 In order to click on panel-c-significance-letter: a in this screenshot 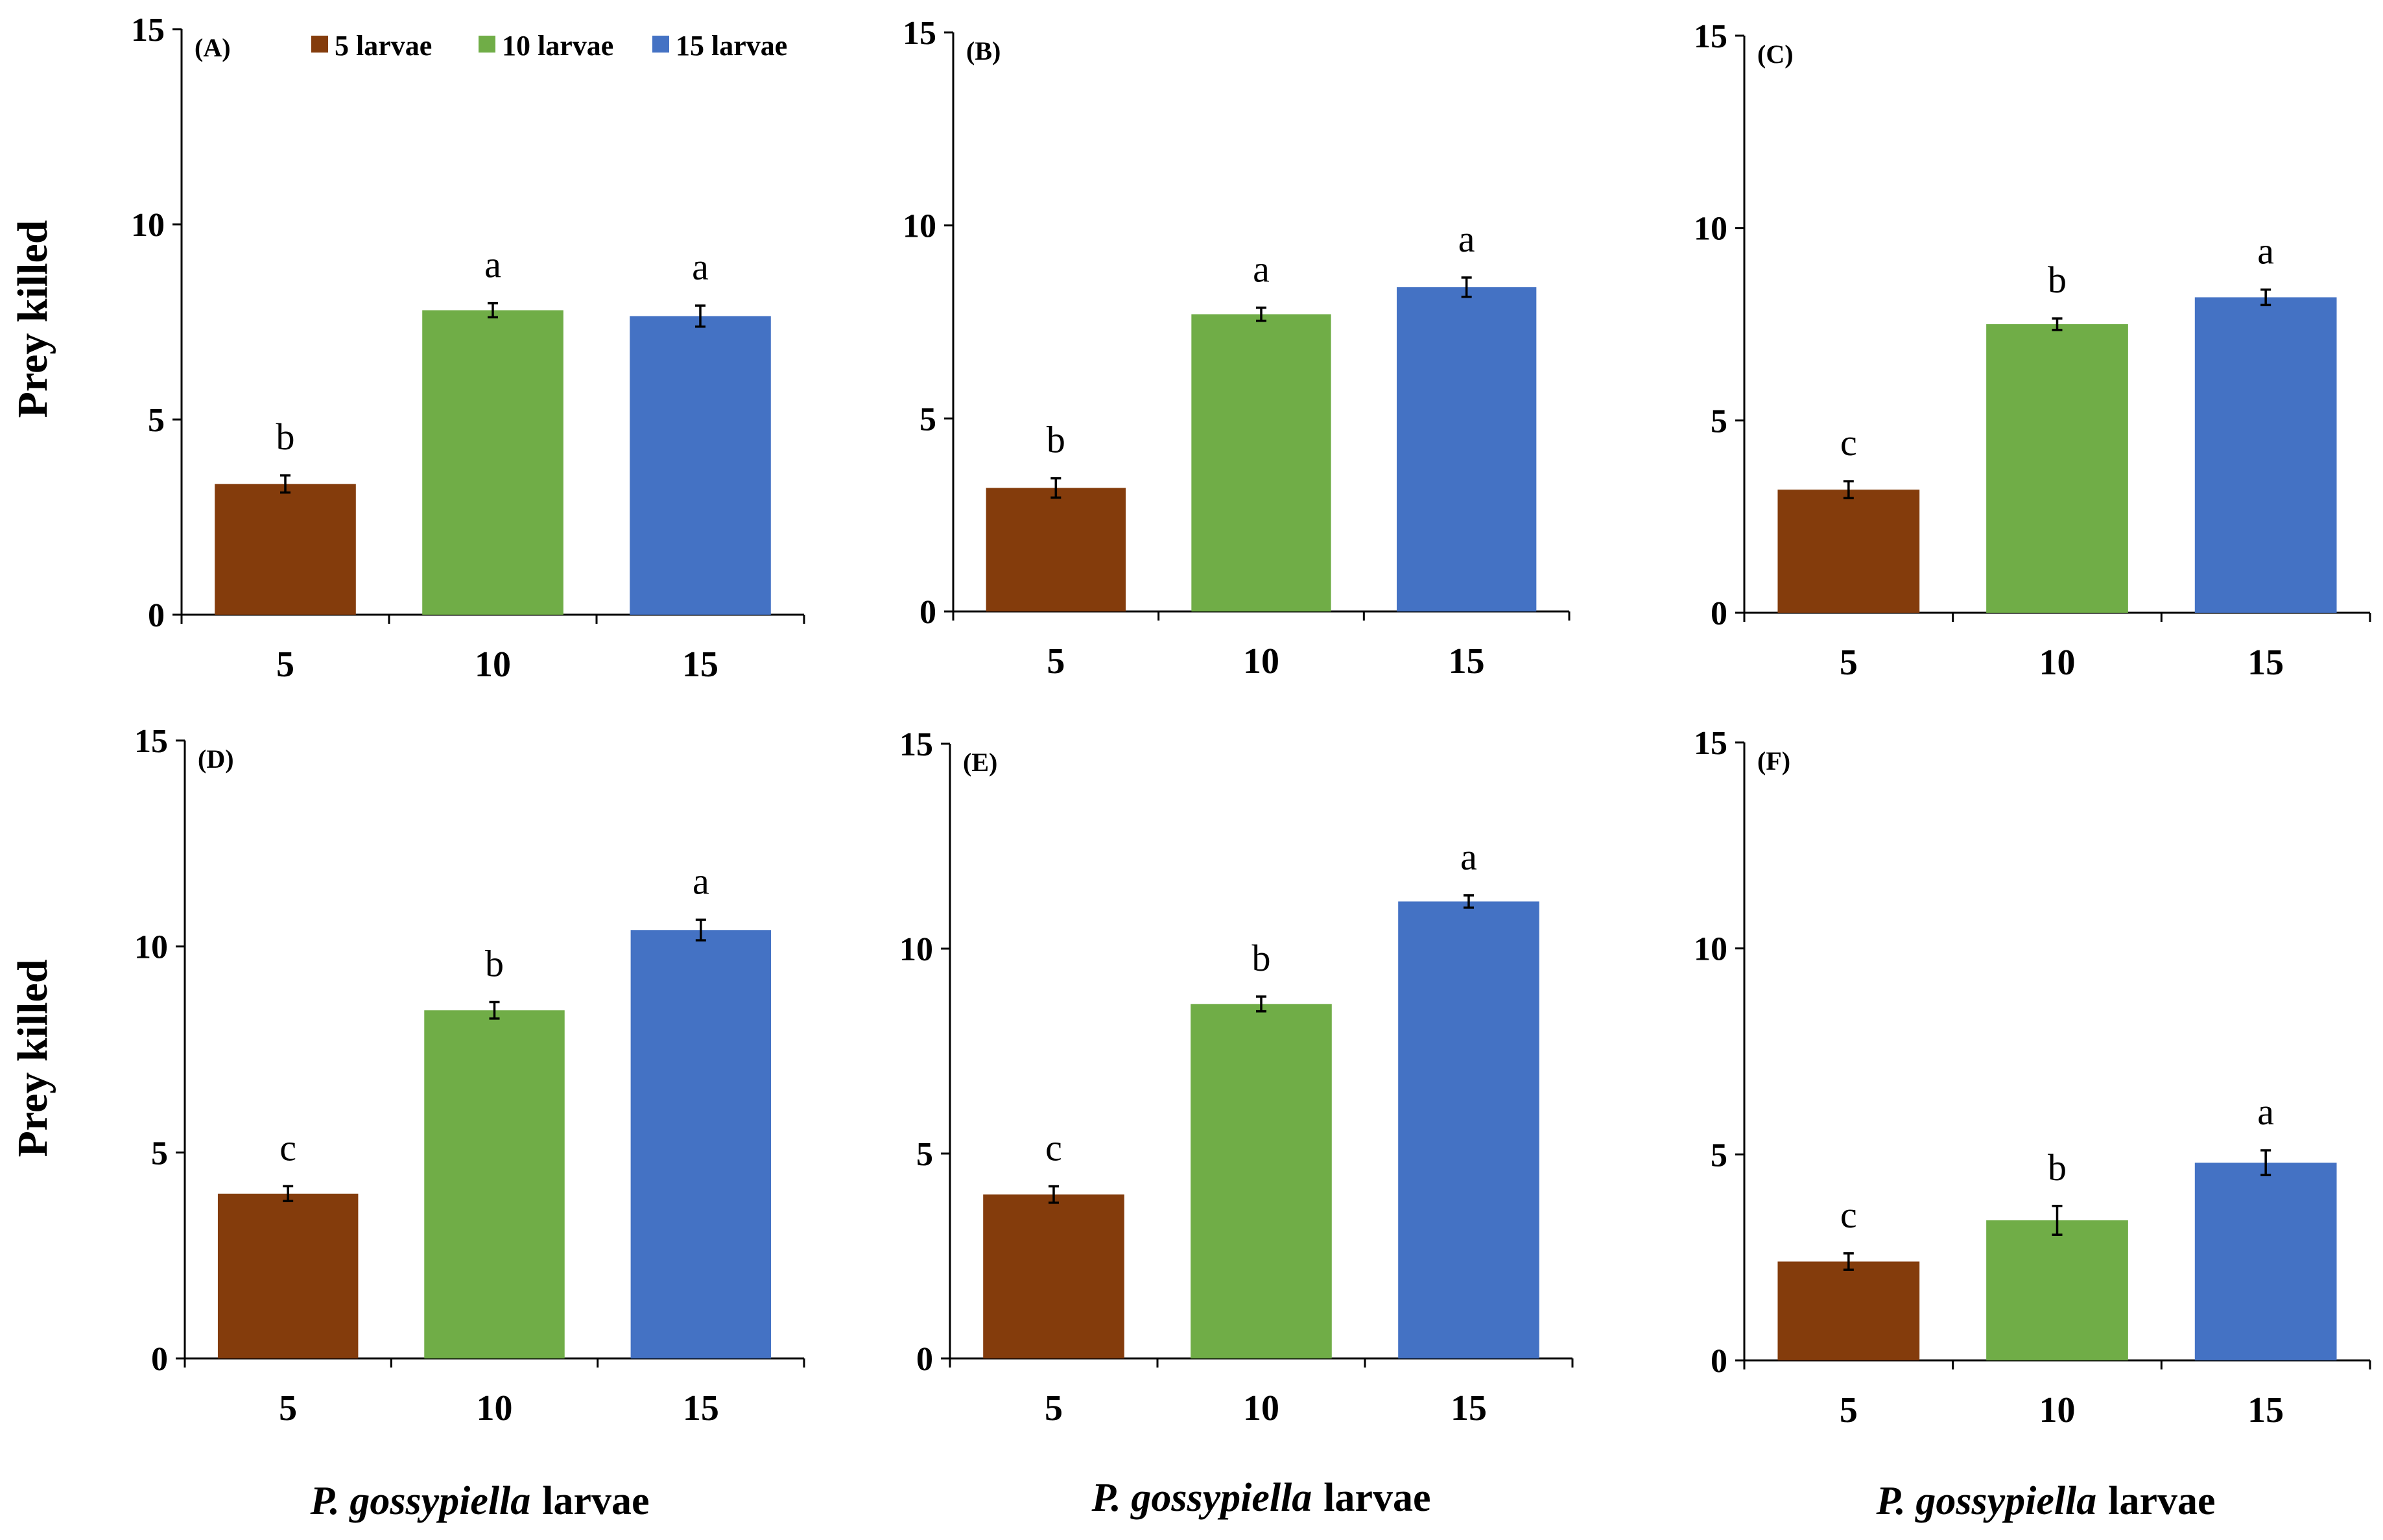, I will do `click(2266, 251)`.